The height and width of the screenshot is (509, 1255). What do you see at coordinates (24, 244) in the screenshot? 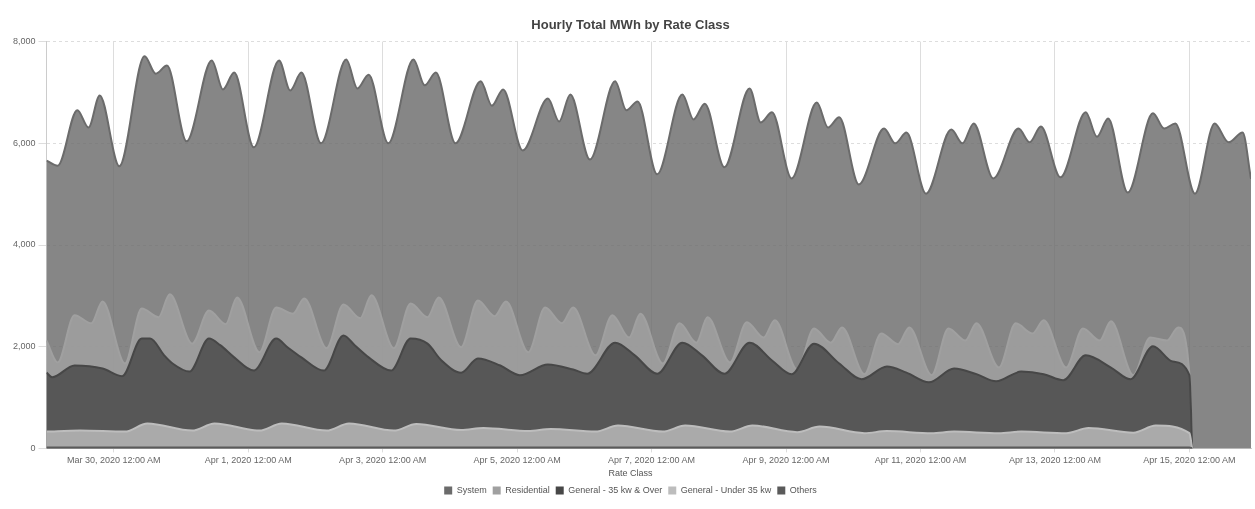
I see `y-tick-label: 4,000` at bounding box center [24, 244].